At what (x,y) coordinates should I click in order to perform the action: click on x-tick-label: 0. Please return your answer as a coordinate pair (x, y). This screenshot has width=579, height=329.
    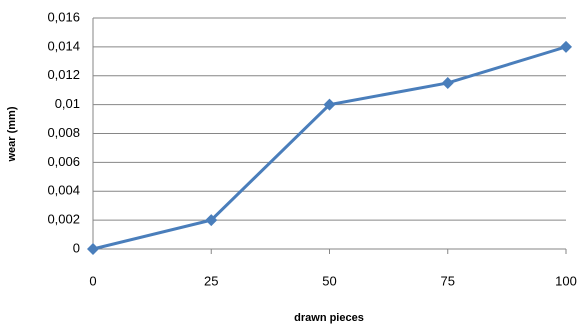
    Looking at the image, I should click on (92, 280).